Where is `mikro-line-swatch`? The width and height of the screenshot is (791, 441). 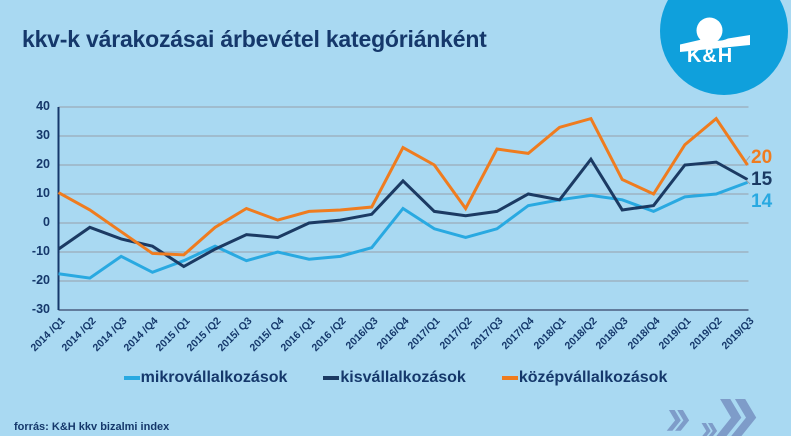
mikro-line-swatch is located at coordinates (131, 378).